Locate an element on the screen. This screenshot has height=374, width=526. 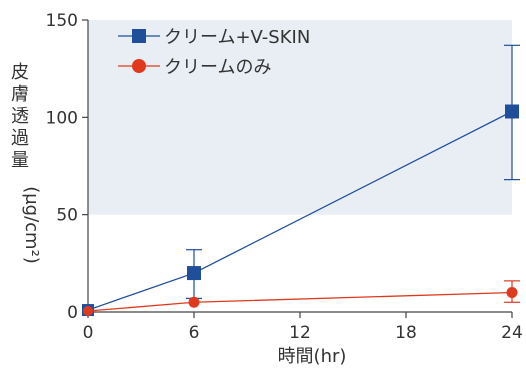
y-axis-title-unit: (μg/cm²) is located at coordinates (31, 225).